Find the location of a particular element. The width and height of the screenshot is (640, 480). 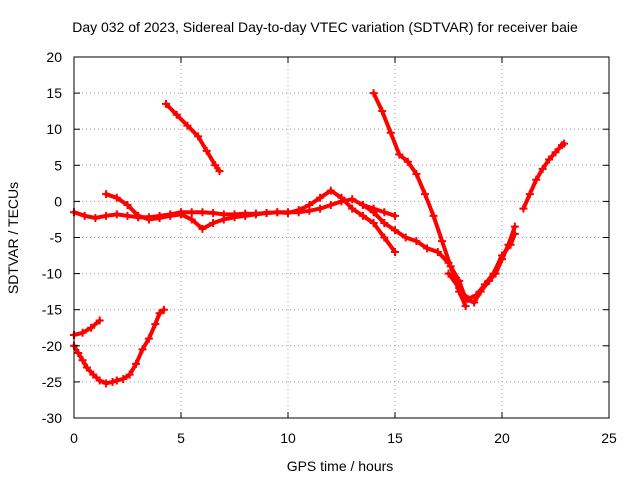

x-tick-label: 10 is located at coordinates (288, 438).